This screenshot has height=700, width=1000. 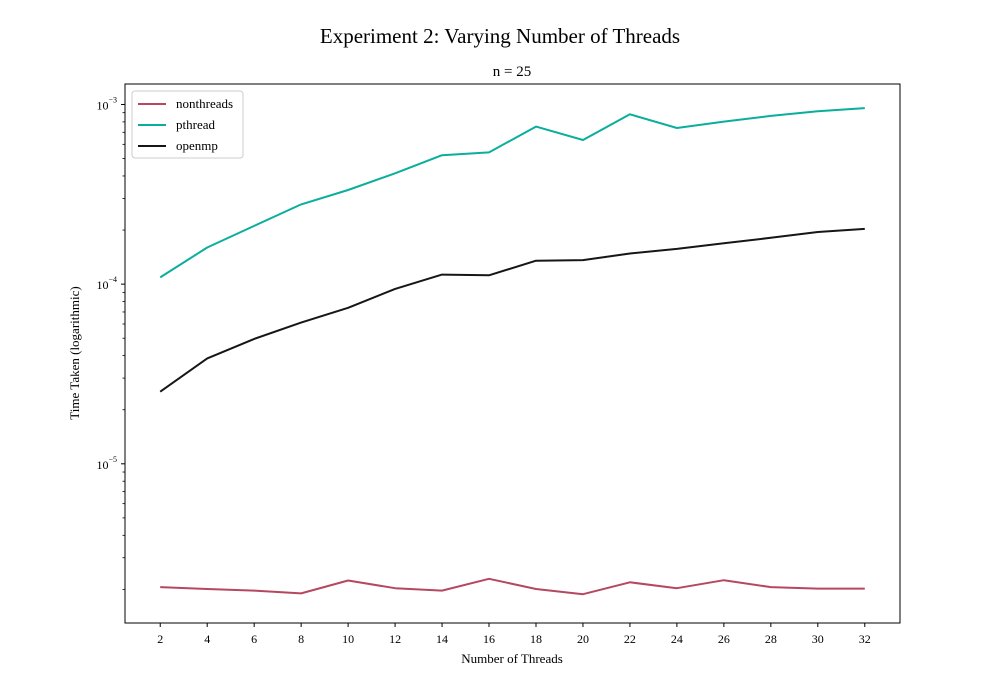 What do you see at coordinates (630, 639) in the screenshot?
I see `x-tick-label: 22` at bounding box center [630, 639].